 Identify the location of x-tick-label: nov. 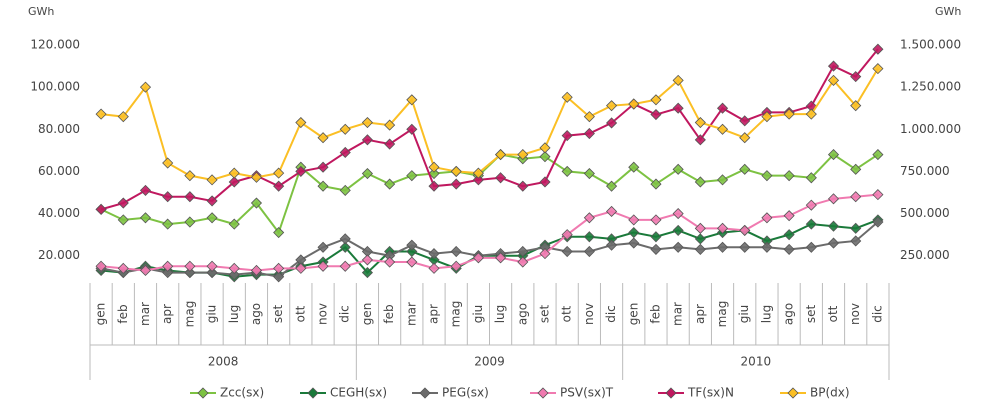
(855, 314).